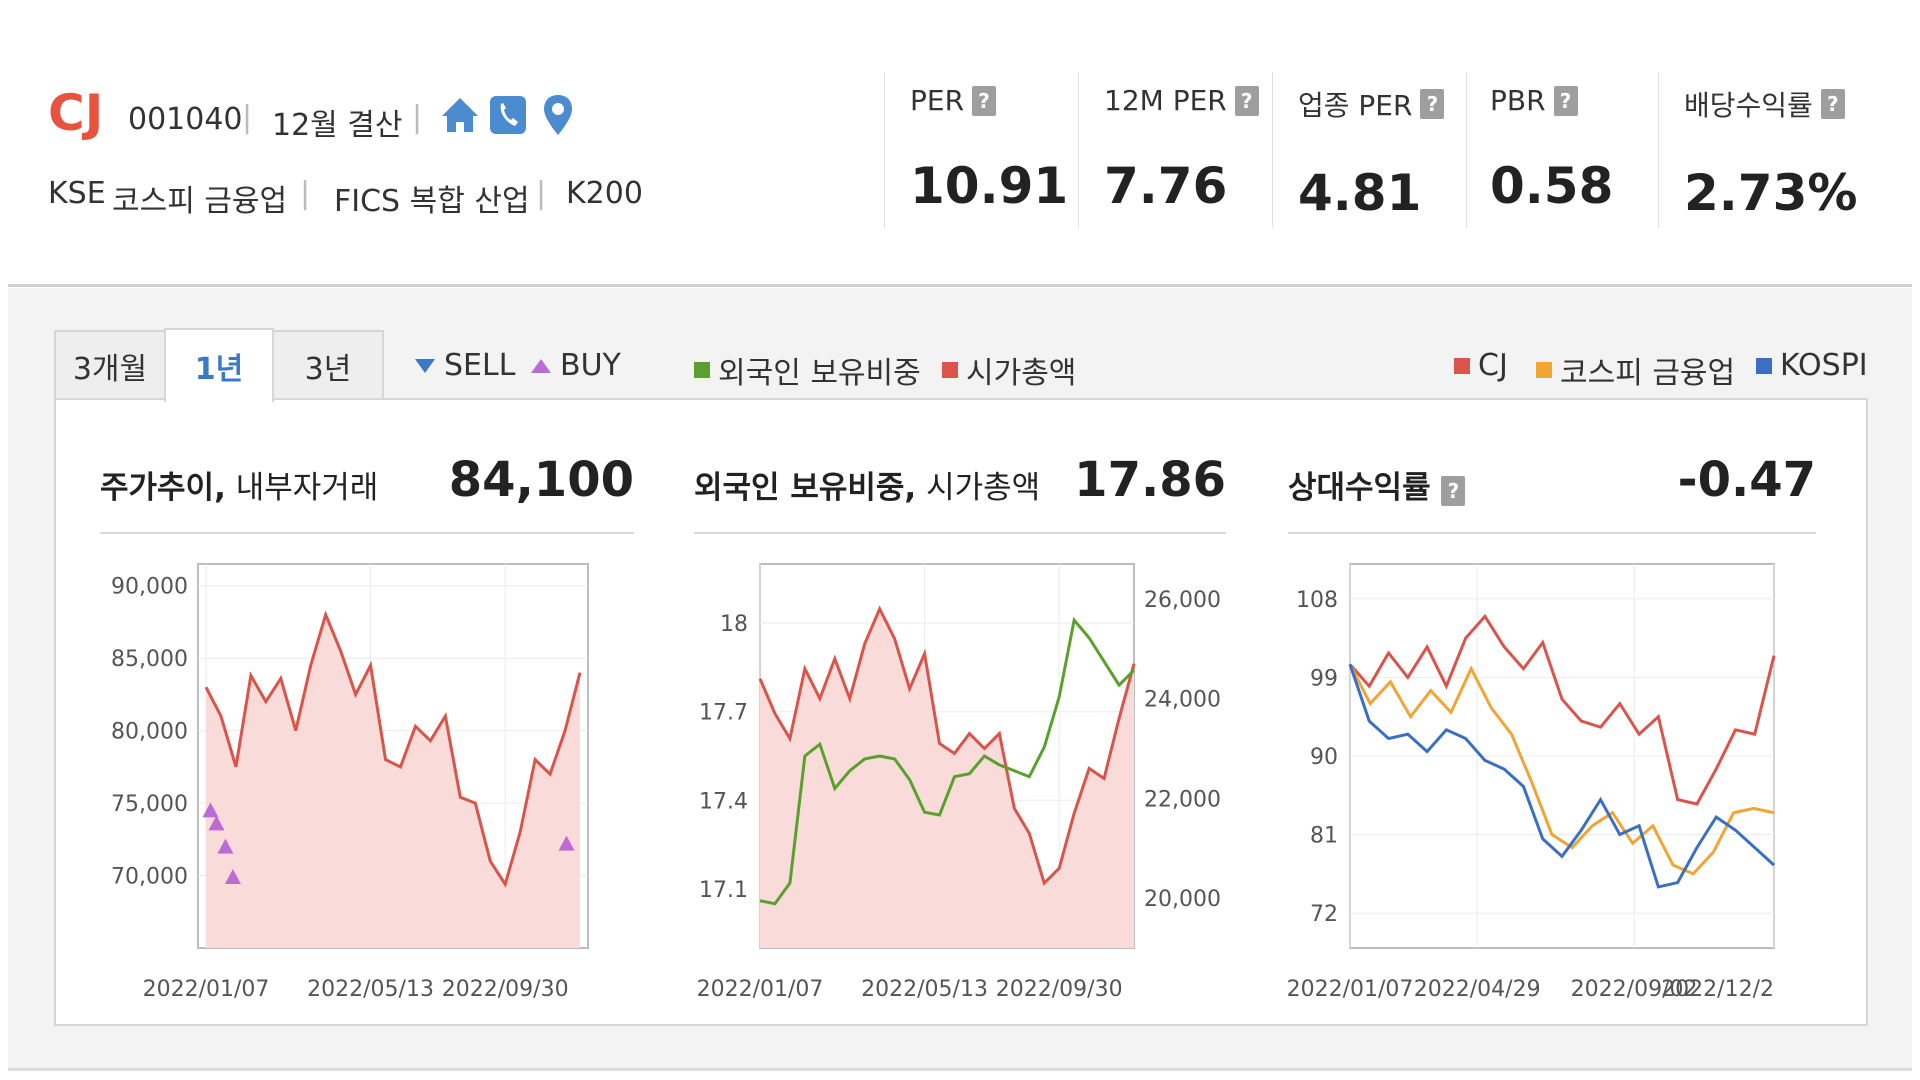 The image size is (1920, 1080). What do you see at coordinates (76, 113) in the screenshot?
I see `company-name: CJ` at bounding box center [76, 113].